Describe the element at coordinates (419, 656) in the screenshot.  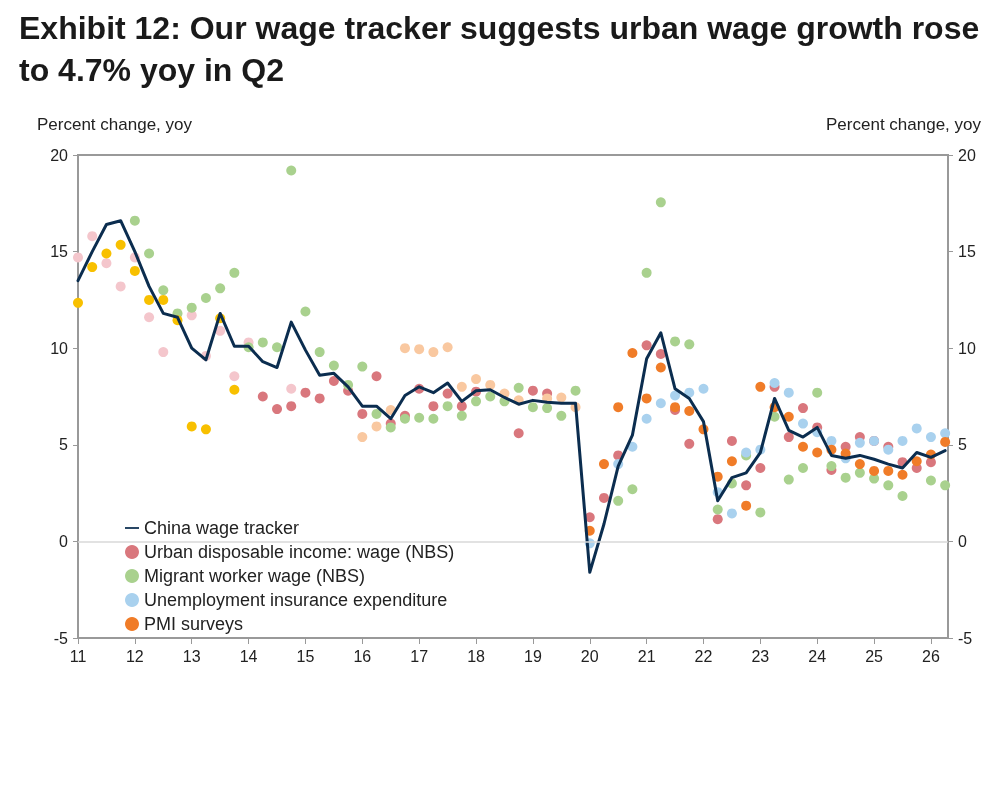
I see `x-tick-label: 17` at that location.